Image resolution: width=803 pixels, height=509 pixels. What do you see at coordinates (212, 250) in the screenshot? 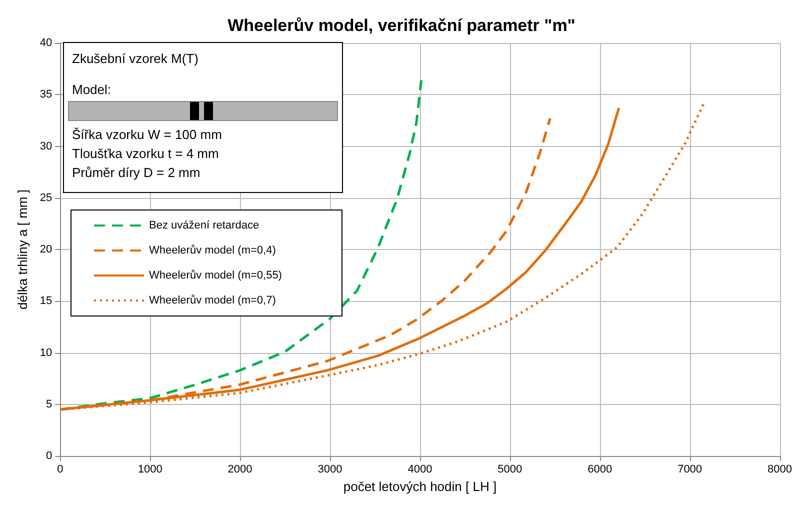
I see `legend-label: Wheelerův model (m=0,4)` at bounding box center [212, 250].